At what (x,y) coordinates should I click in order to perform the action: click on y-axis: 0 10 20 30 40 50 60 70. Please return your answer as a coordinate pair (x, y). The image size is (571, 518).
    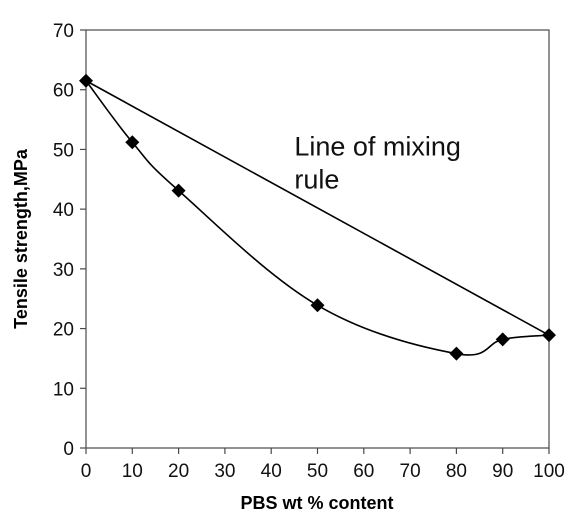
    Looking at the image, I should click on (69, 240).